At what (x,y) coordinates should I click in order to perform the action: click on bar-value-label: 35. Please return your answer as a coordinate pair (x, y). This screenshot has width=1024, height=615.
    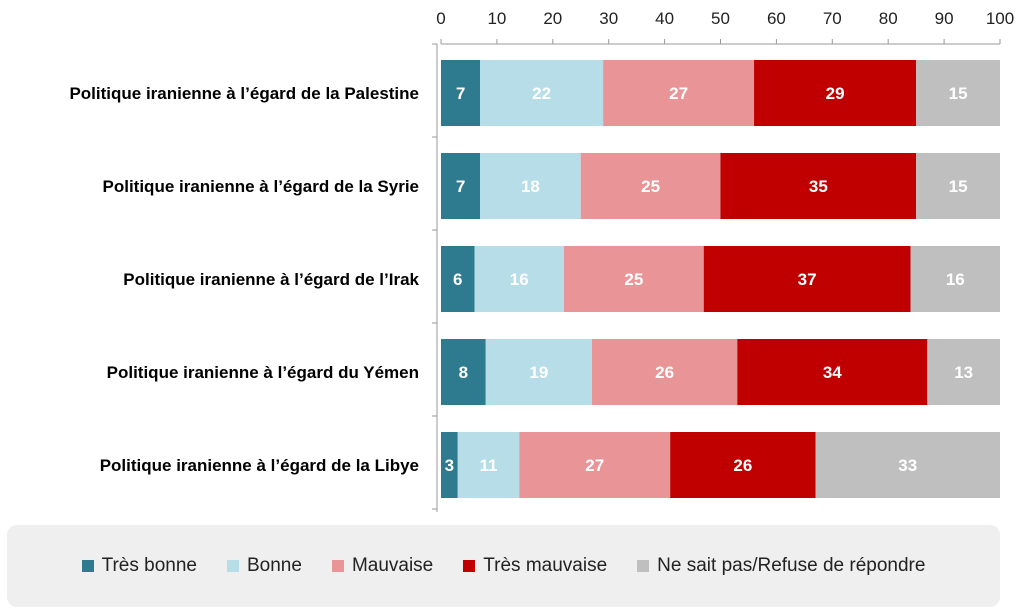
    Looking at the image, I should click on (818, 186).